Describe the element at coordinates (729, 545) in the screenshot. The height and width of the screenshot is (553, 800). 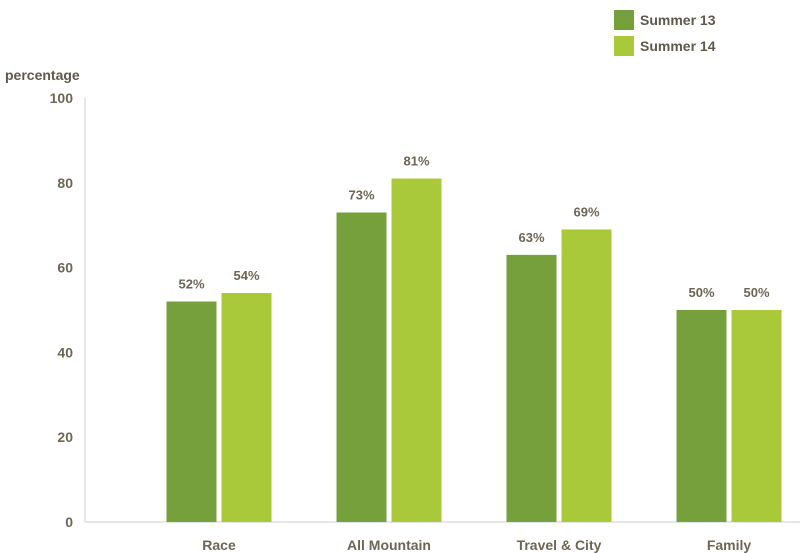
I see `x-tick-label: Family` at that location.